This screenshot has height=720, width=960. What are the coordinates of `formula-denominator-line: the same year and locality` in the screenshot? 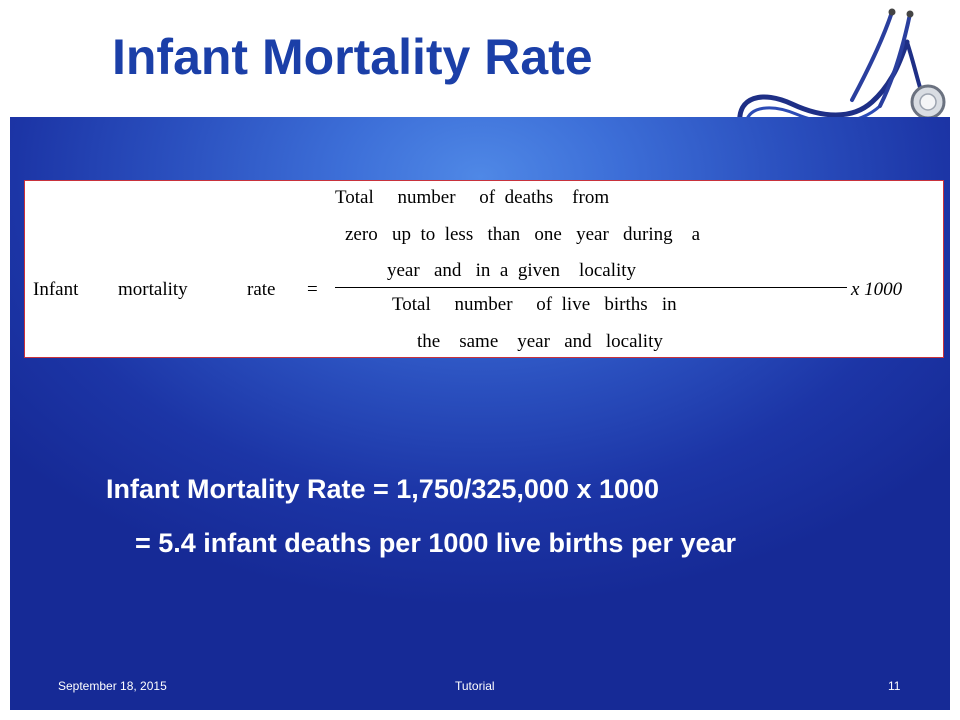 It's located at (540, 341).